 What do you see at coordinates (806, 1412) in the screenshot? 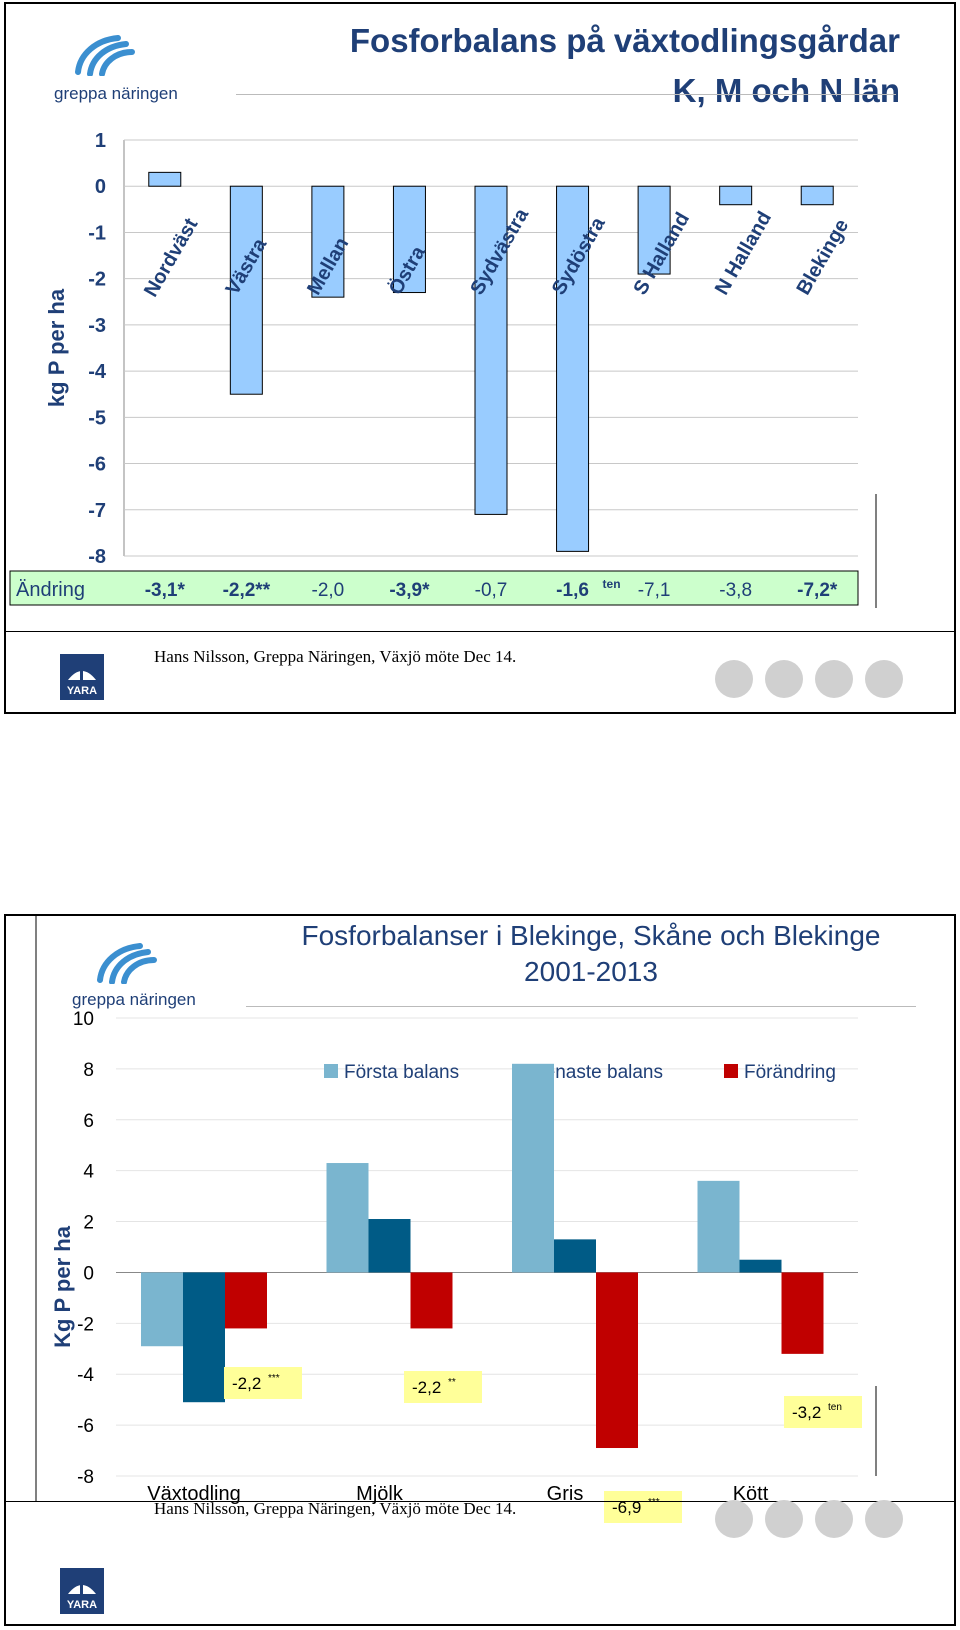
I see `annotation-text: -3,2` at bounding box center [806, 1412].